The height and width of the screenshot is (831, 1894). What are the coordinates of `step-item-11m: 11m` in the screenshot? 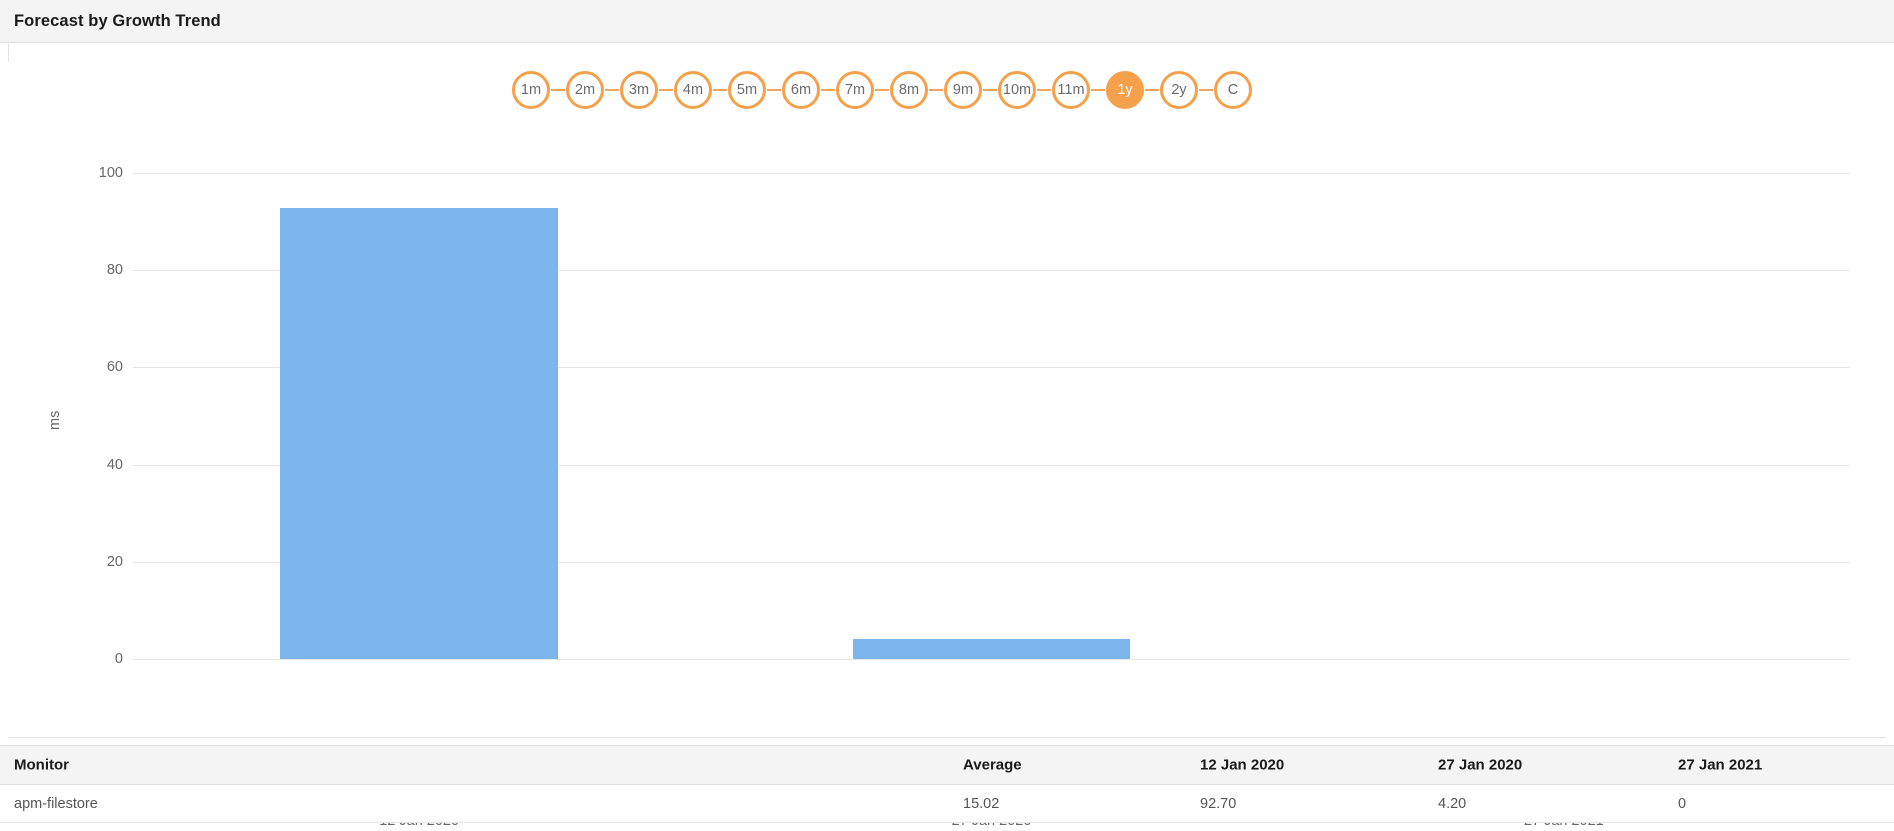 It's located at (1071, 90).